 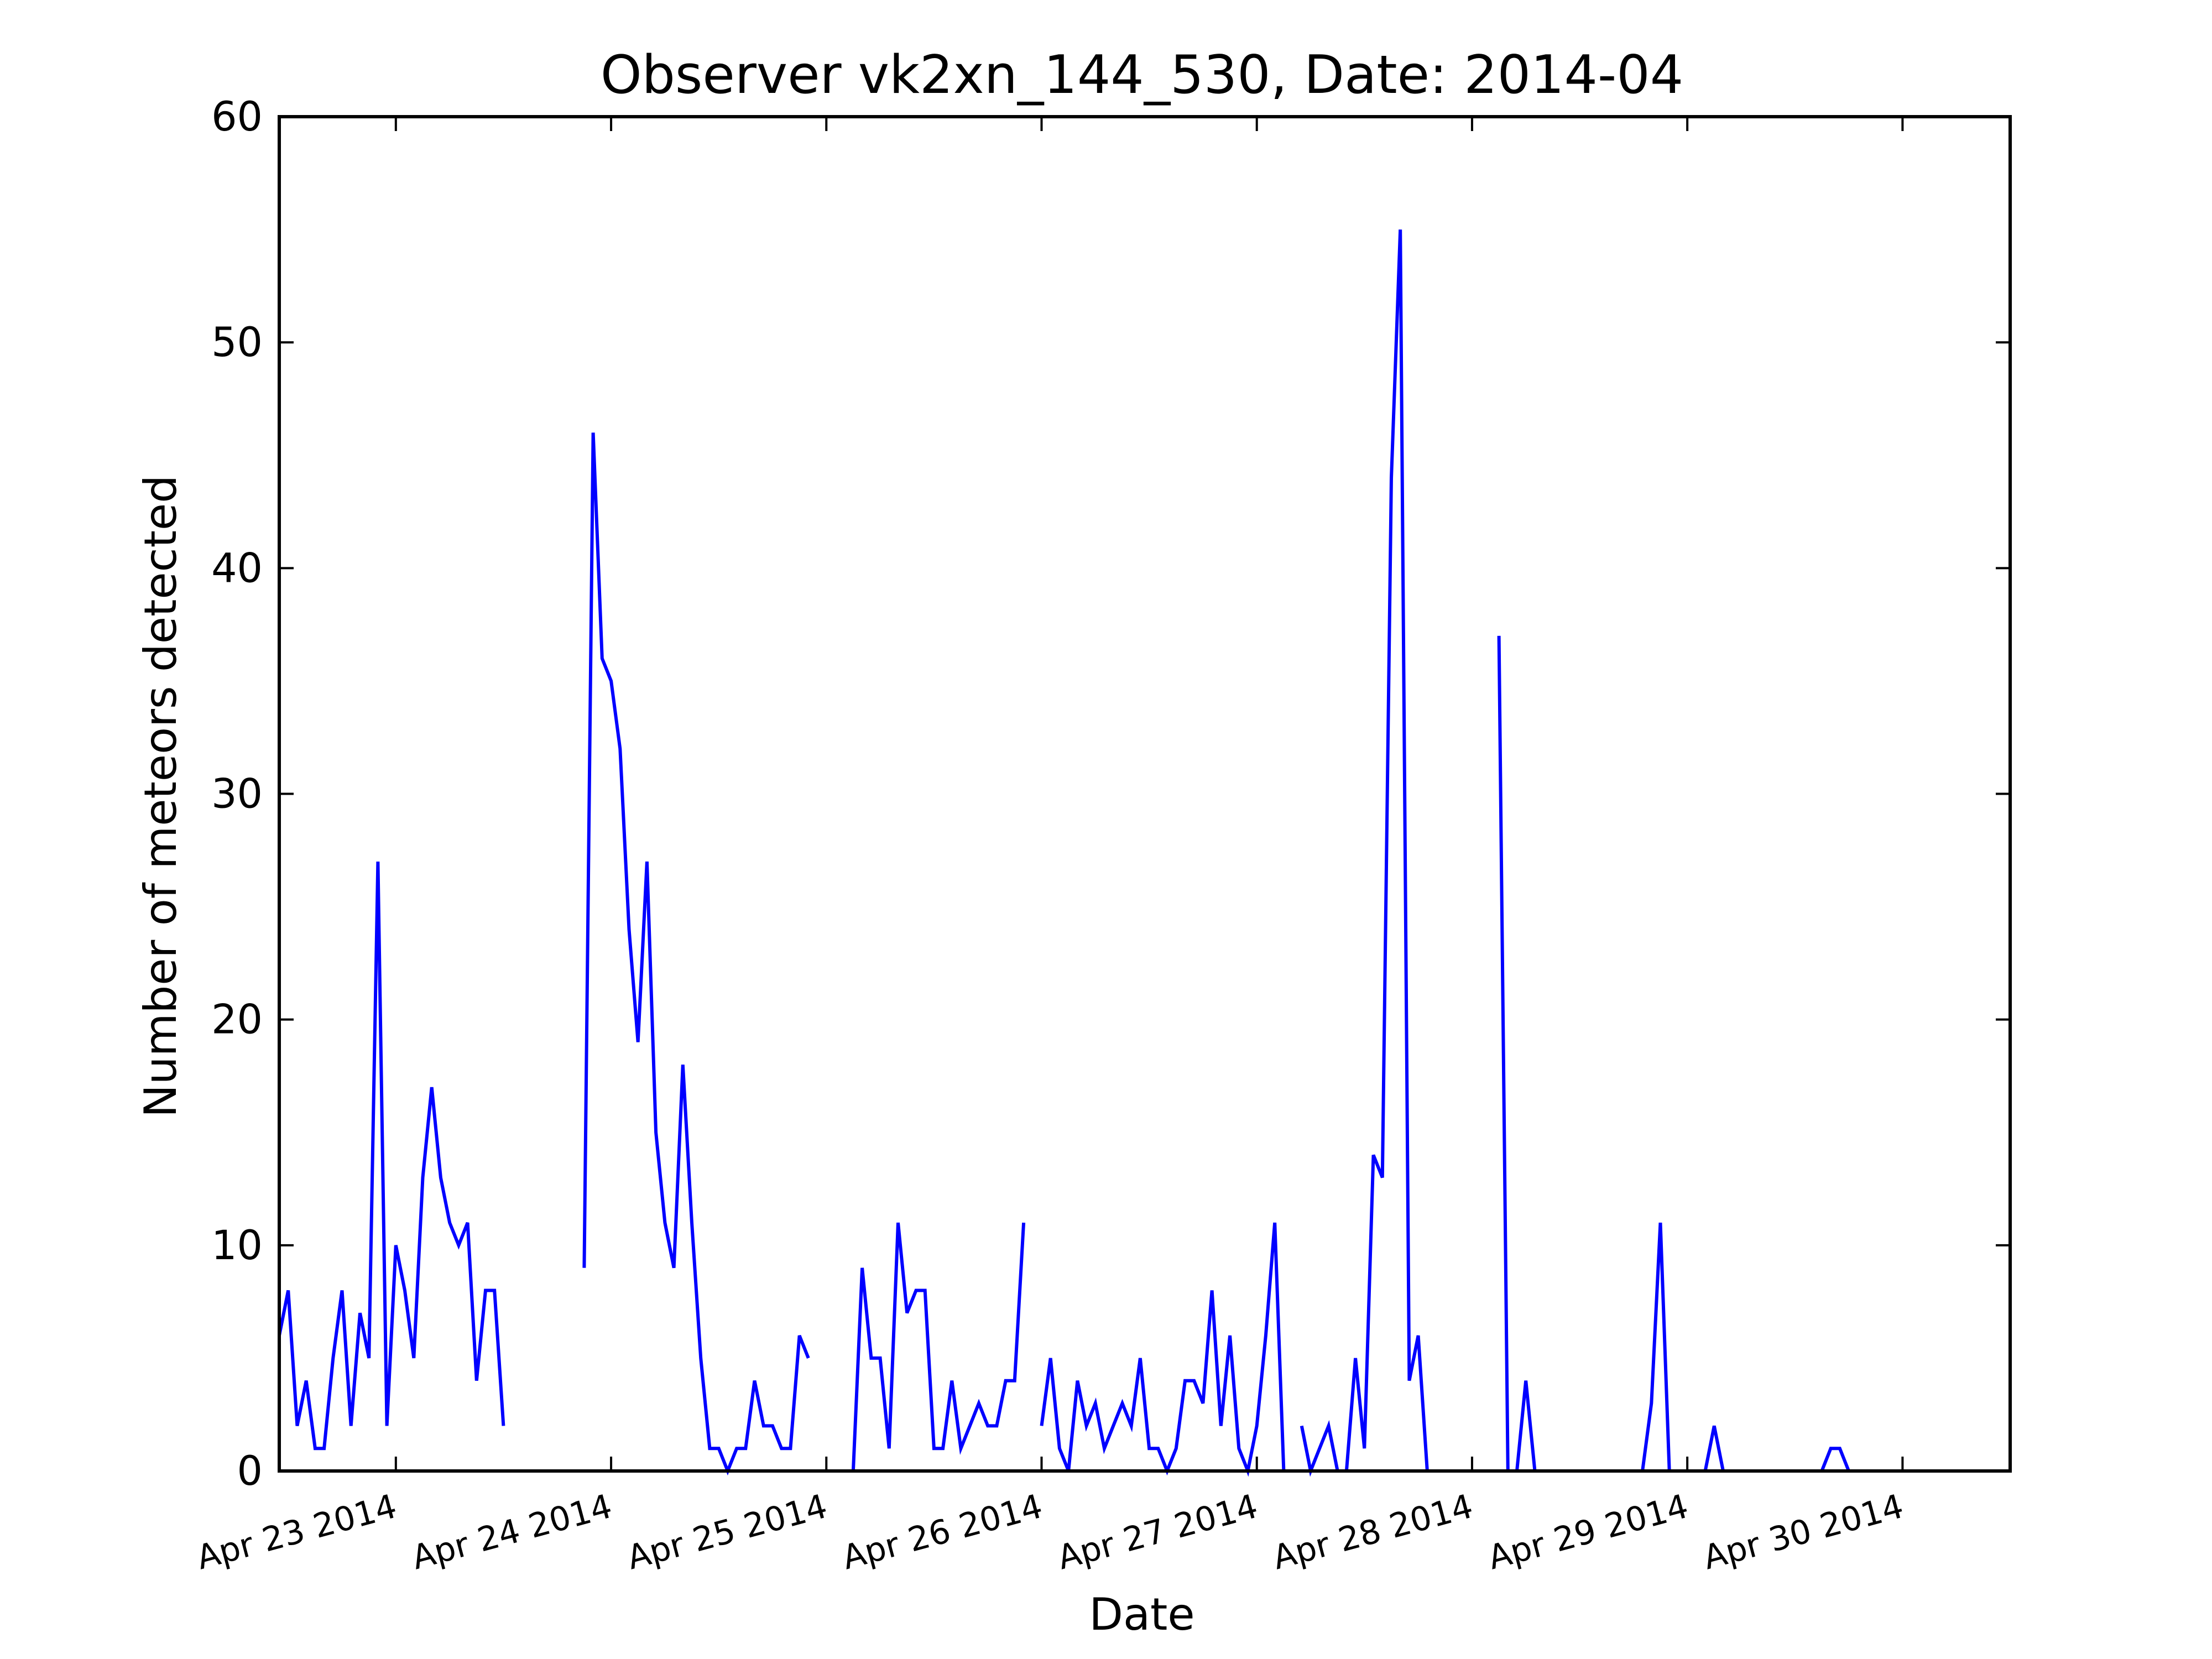 I want to click on y-tick-label: 0, so click(x=250, y=1472).